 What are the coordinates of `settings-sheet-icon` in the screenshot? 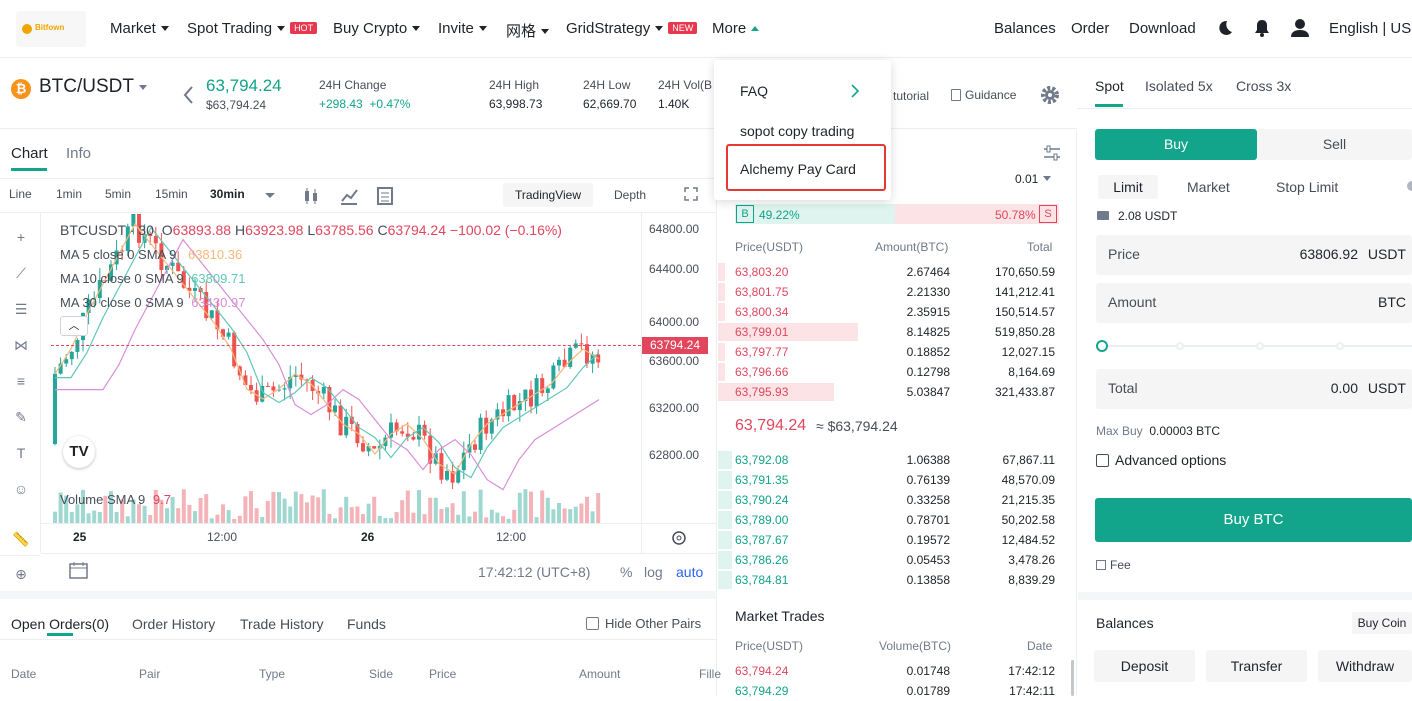 It's located at (385, 196).